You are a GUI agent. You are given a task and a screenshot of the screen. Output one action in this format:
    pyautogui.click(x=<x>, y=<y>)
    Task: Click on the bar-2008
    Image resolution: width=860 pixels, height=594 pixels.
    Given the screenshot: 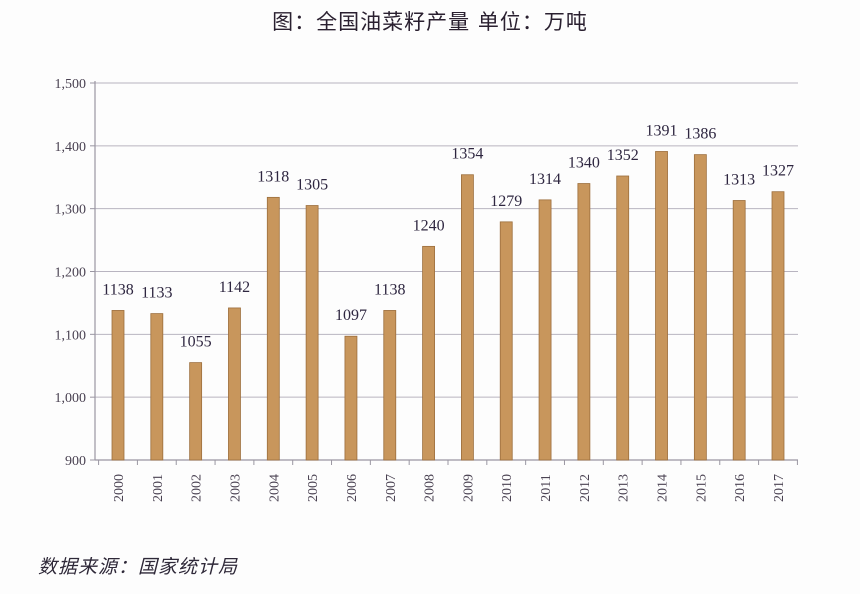 What is the action you would take?
    pyautogui.click(x=428, y=353)
    